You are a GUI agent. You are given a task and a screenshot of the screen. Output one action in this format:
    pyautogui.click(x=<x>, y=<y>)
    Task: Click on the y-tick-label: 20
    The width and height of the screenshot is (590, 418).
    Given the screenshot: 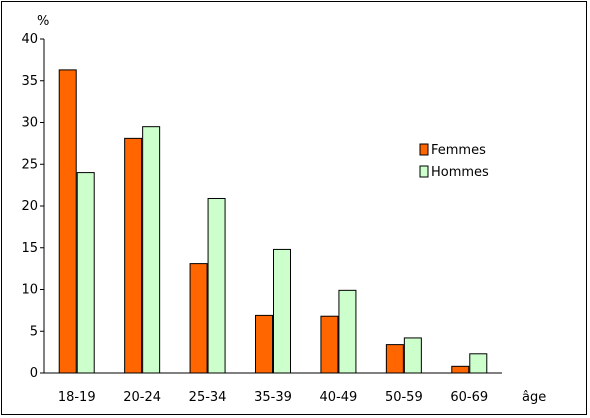 What is the action you would take?
    pyautogui.click(x=29, y=206)
    